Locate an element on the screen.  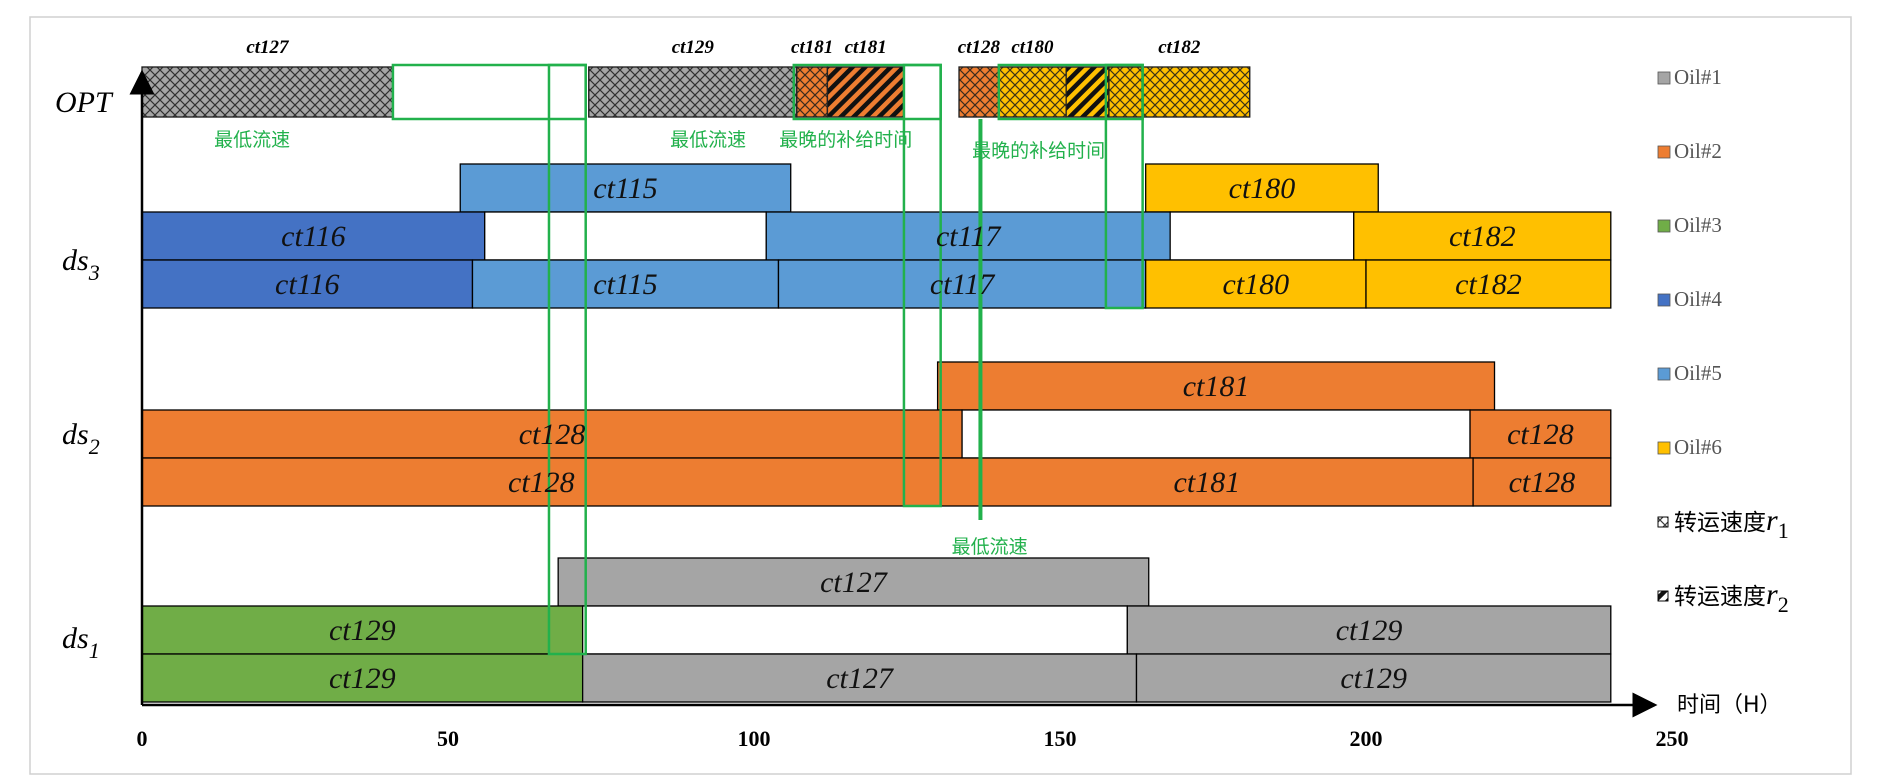
row-label-ds1-sub: 1 is located at coordinates (94, 650).